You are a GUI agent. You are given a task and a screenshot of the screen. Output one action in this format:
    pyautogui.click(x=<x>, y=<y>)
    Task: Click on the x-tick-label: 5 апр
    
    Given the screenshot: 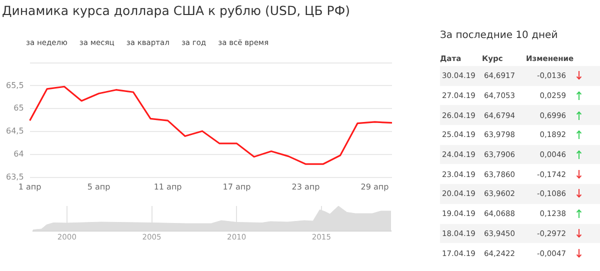 What is the action you would take?
    pyautogui.click(x=98, y=187)
    